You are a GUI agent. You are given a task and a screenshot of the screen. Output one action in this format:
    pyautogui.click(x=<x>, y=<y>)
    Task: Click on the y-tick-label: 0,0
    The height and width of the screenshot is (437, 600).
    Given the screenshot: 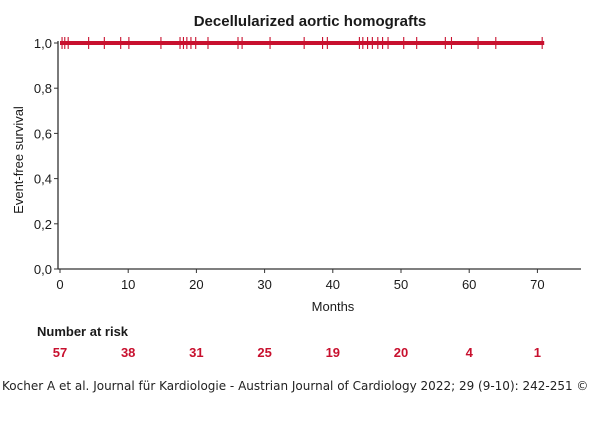 What is the action you would take?
    pyautogui.click(x=43, y=269)
    